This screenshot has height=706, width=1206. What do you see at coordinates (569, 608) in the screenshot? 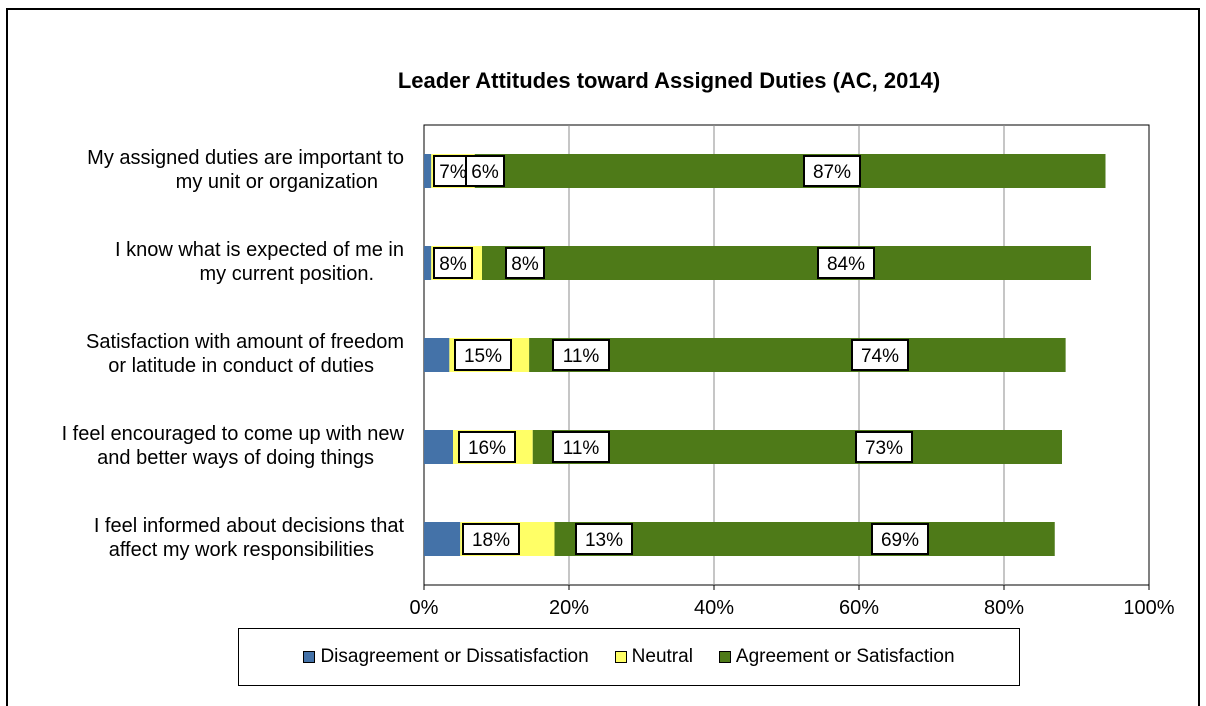
I see `x-tick-label: 20%` at bounding box center [569, 608].